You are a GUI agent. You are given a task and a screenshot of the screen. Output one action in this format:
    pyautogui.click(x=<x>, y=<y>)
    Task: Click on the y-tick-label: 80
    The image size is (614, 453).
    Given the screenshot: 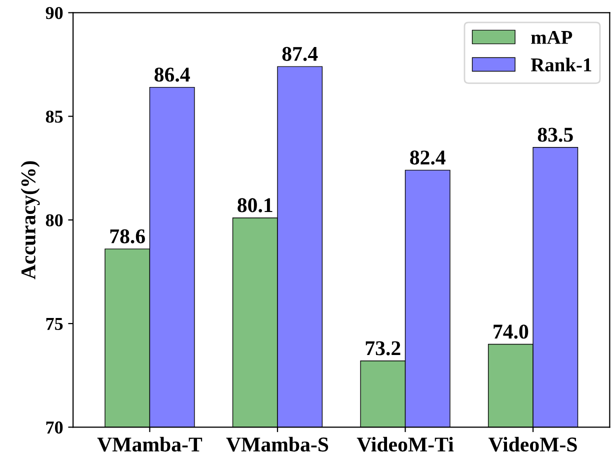 What is the action you would take?
    pyautogui.click(x=54, y=220)
    